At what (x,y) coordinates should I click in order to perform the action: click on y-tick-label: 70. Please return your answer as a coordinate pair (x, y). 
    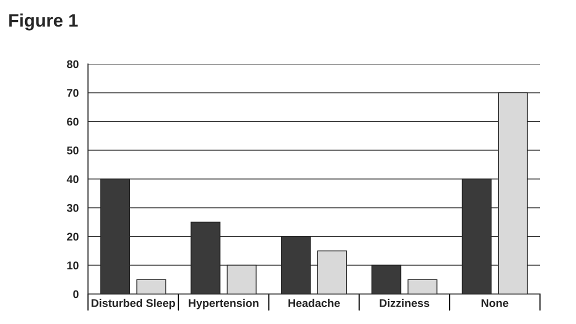
    Looking at the image, I should click on (73, 93).